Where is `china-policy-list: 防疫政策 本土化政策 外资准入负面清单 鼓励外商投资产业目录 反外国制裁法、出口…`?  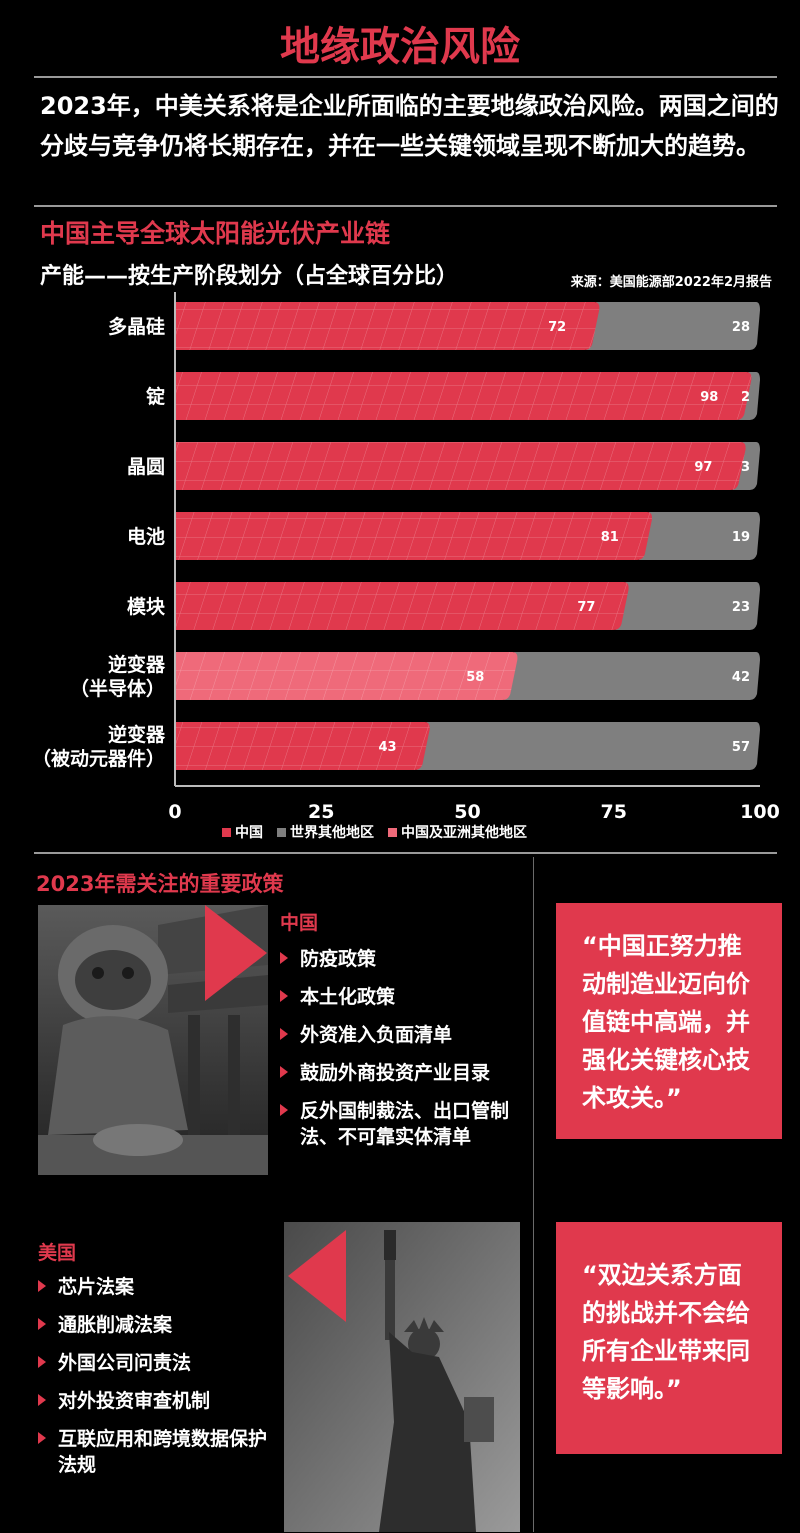 china-policy-list: 防疫政策 本土化政策 外资准入负面清单 鼓励外商投资产业目录 反外国制裁法、出口… is located at coordinates (400, 1054).